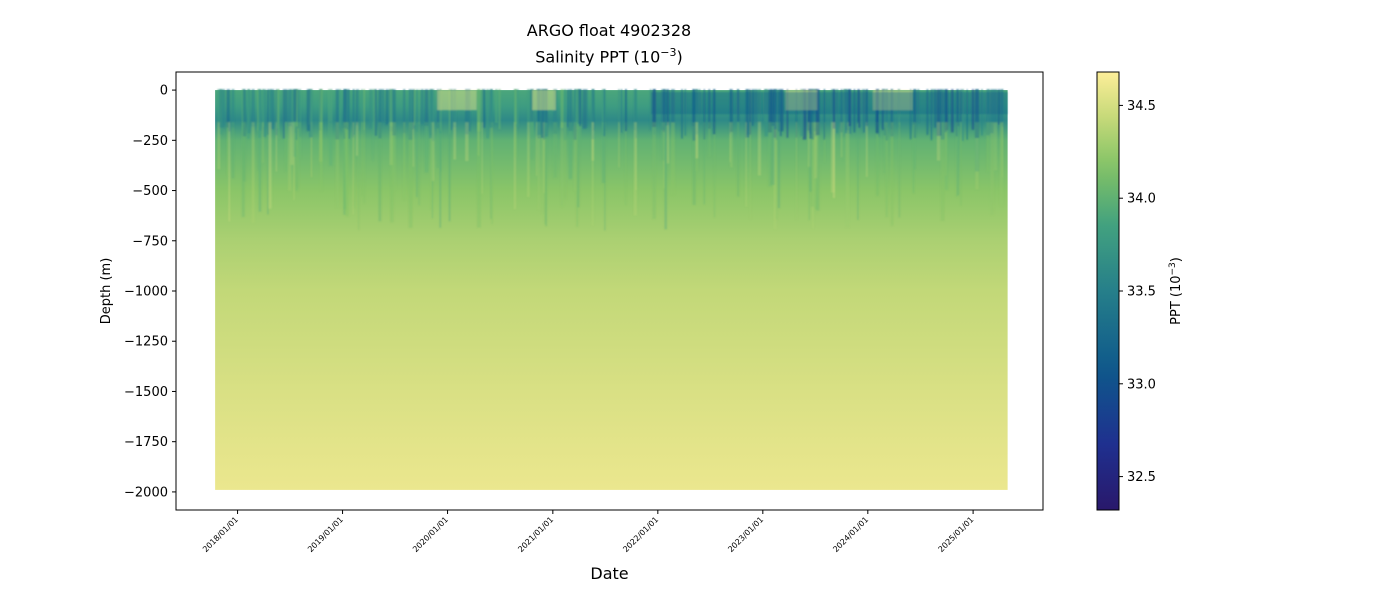 This screenshot has width=1400, height=600. I want to click on y-tick-label: −1500, so click(146, 392).